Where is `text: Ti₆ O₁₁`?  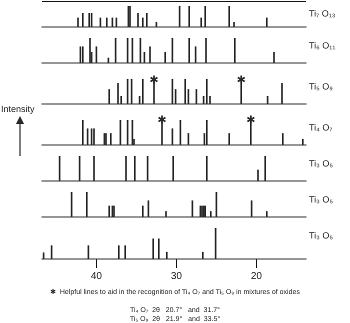 text: Ti₆ O₁₁ is located at coordinates (322, 45).